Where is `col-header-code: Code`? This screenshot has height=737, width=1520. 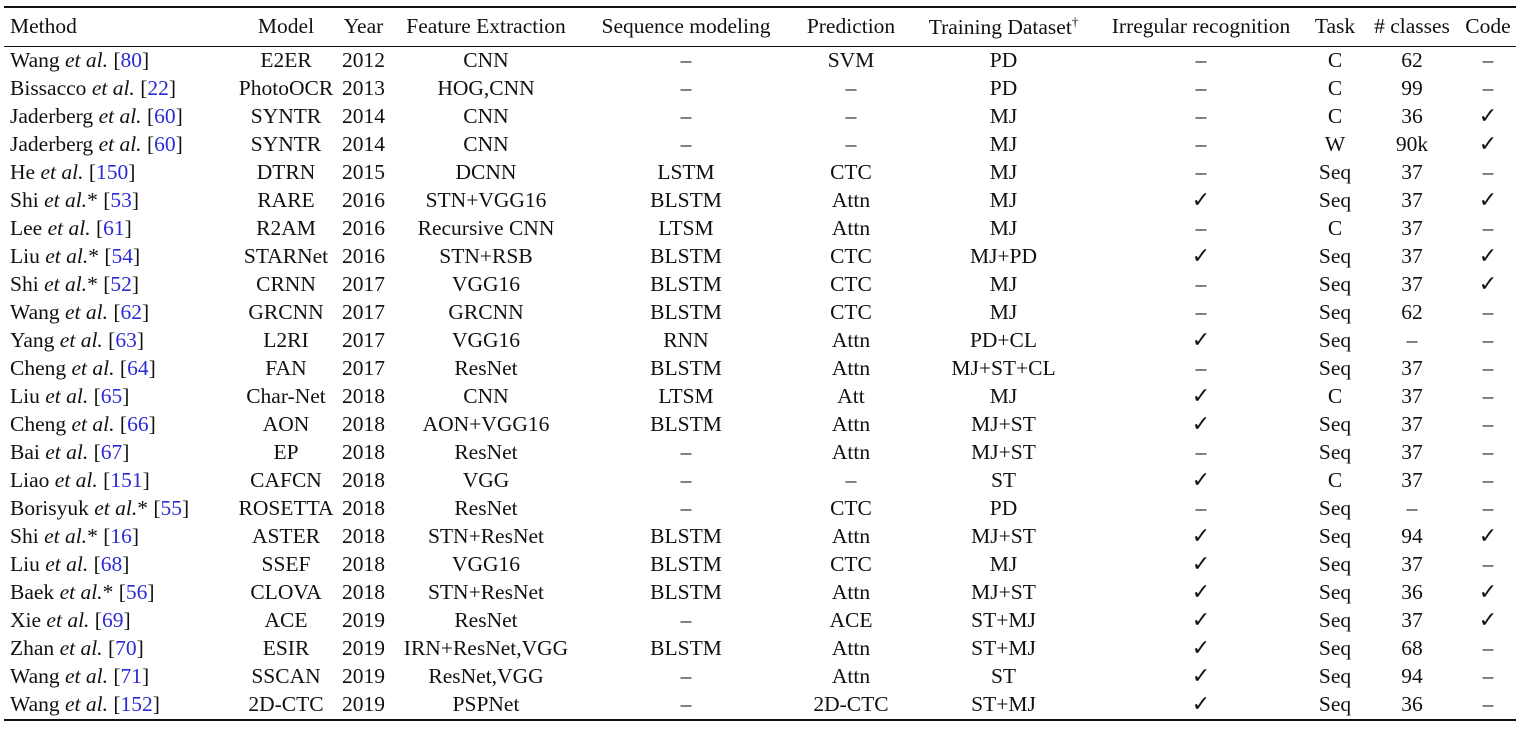
col-header-code: Code is located at coordinates (1488, 25).